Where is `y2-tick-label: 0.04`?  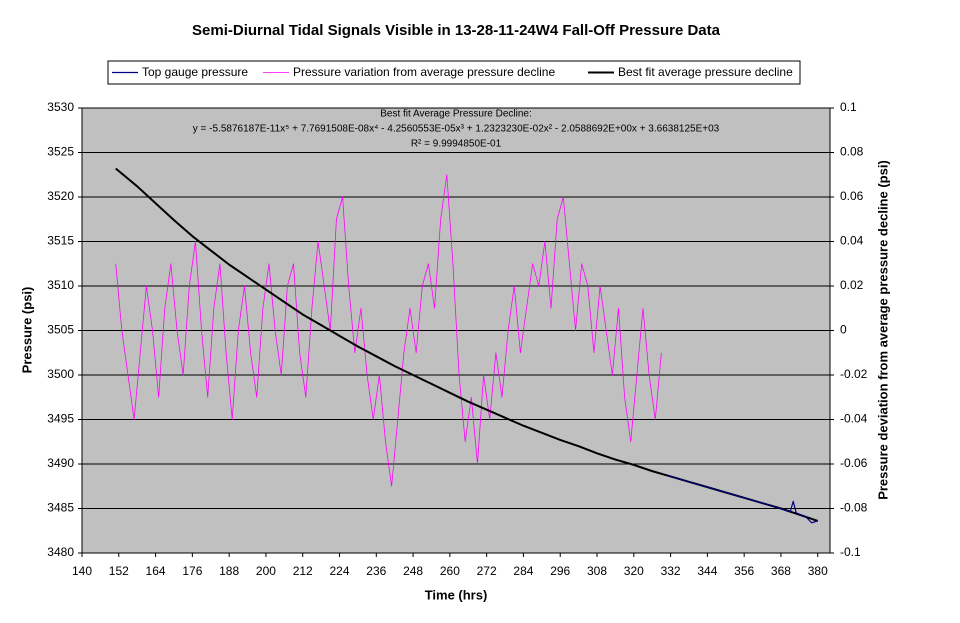 y2-tick-label: 0.04 is located at coordinates (852, 241).